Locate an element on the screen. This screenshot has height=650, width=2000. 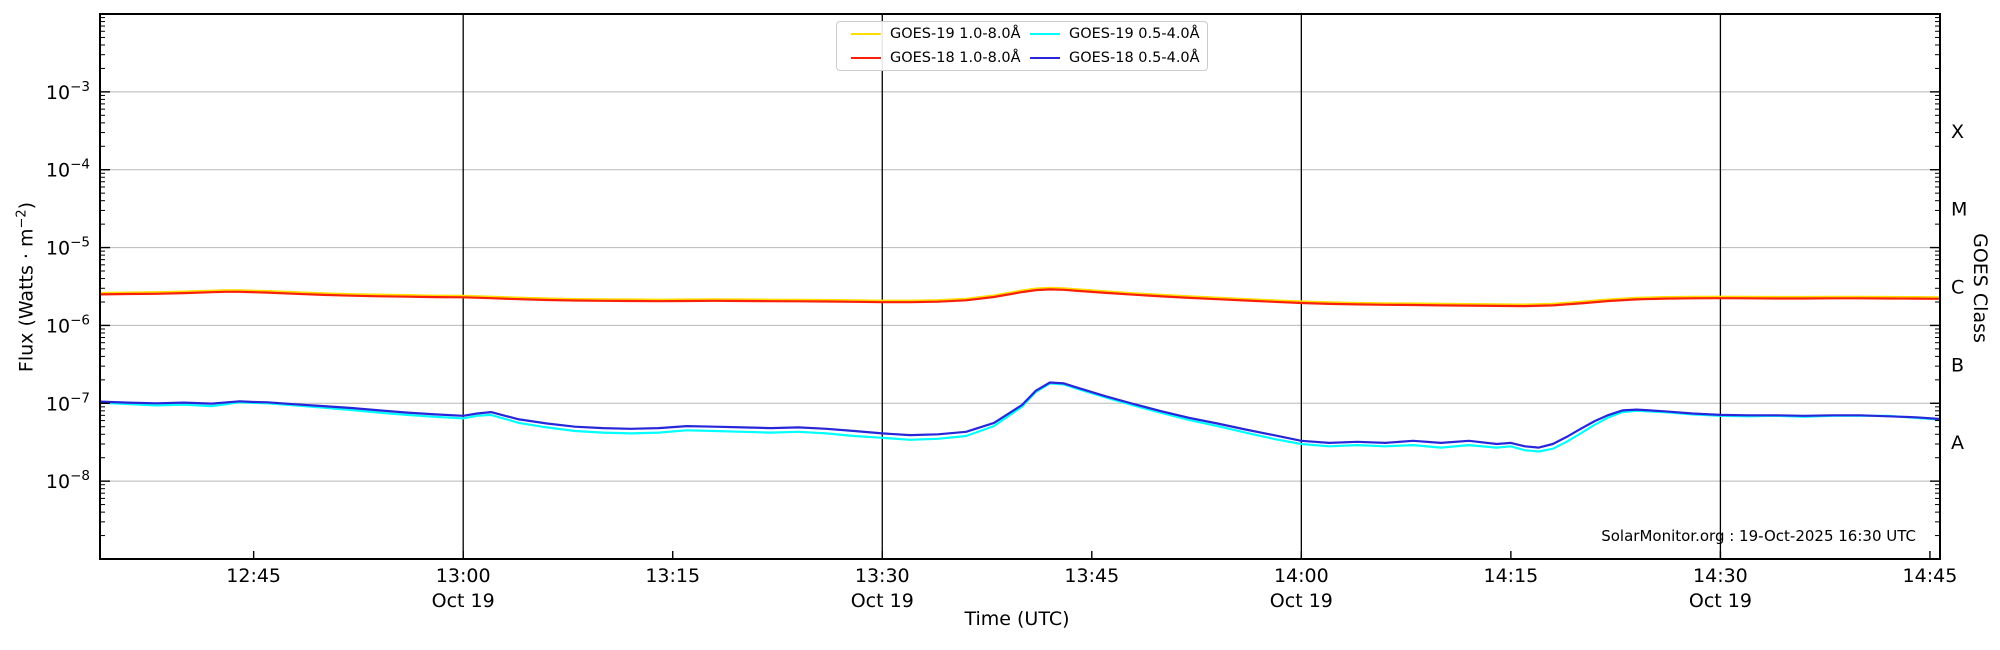
goes-class-letter-a: A is located at coordinates (1957, 443).